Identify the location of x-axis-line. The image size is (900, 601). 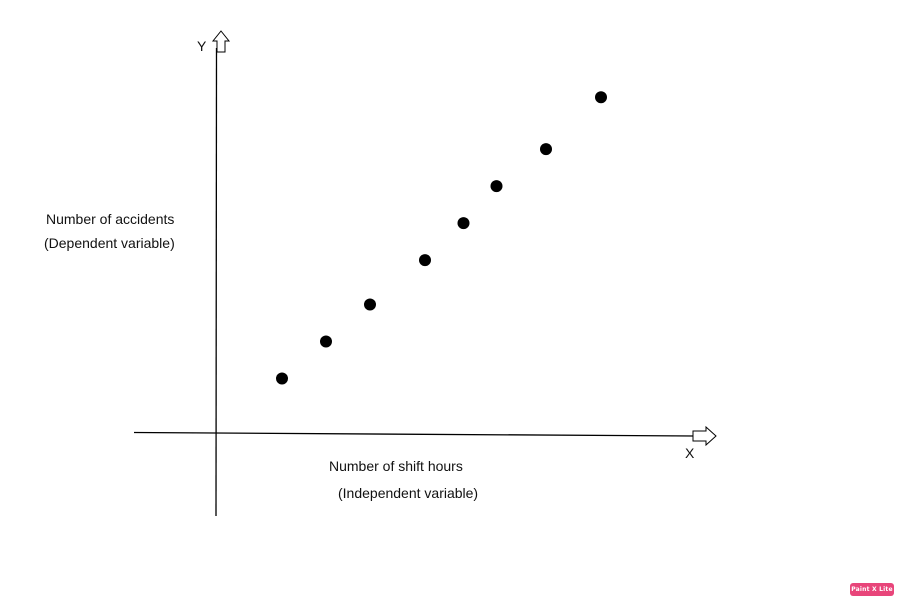
(414, 434).